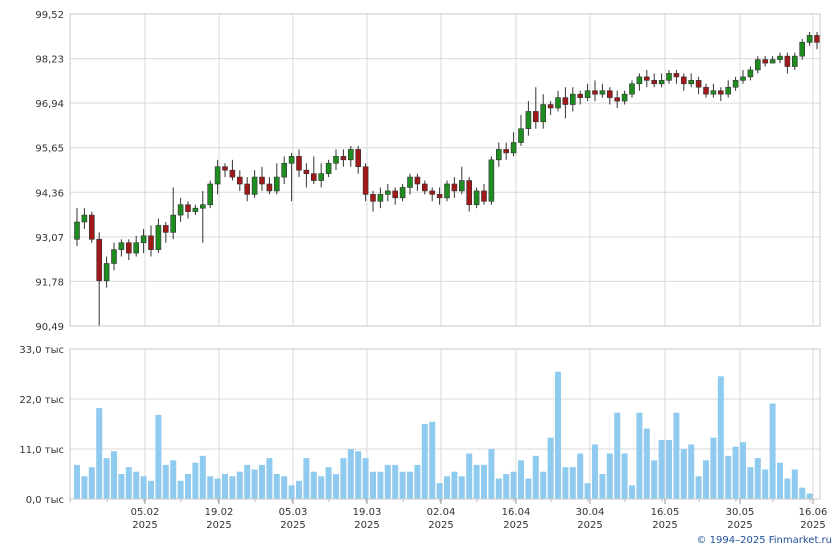 This screenshot has height=550, width=840. Describe the element at coordinates (45, 500) in the screenshot. I see `volume-y-tick-label: 0,0 тыс` at that location.